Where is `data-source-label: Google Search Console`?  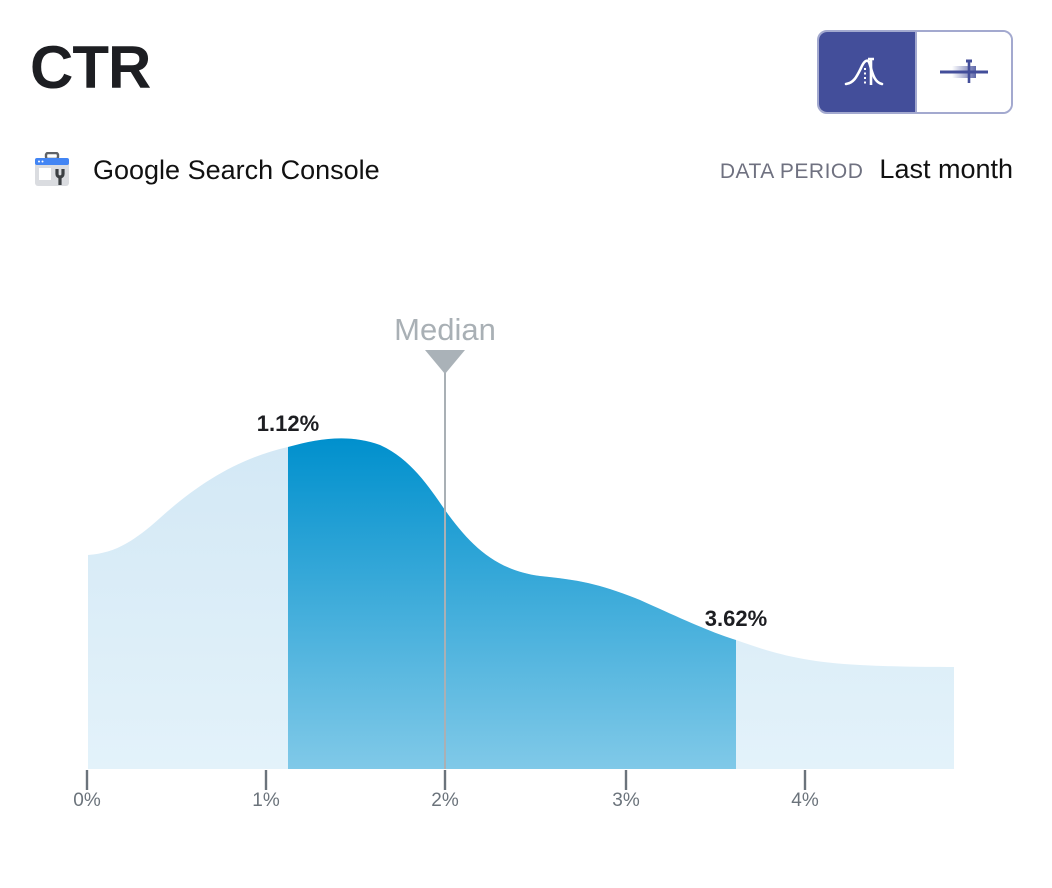
data-source-label: Google Search Console is located at coordinates (236, 169).